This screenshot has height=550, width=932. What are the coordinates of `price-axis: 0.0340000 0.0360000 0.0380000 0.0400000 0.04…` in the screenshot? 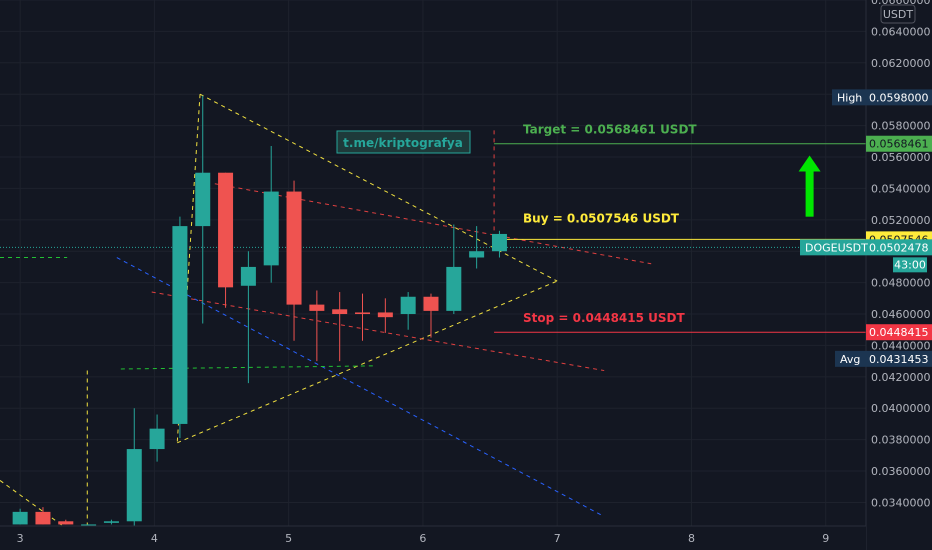 It's located at (866, 275).